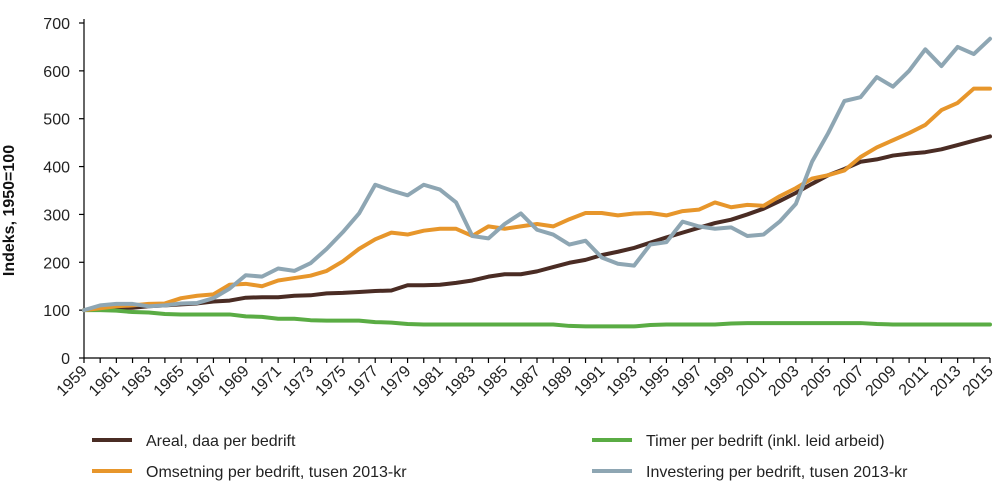 This screenshot has height=496, width=1000. What do you see at coordinates (622, 381) in the screenshot?
I see `x-tick-label: 1993` at bounding box center [622, 381].